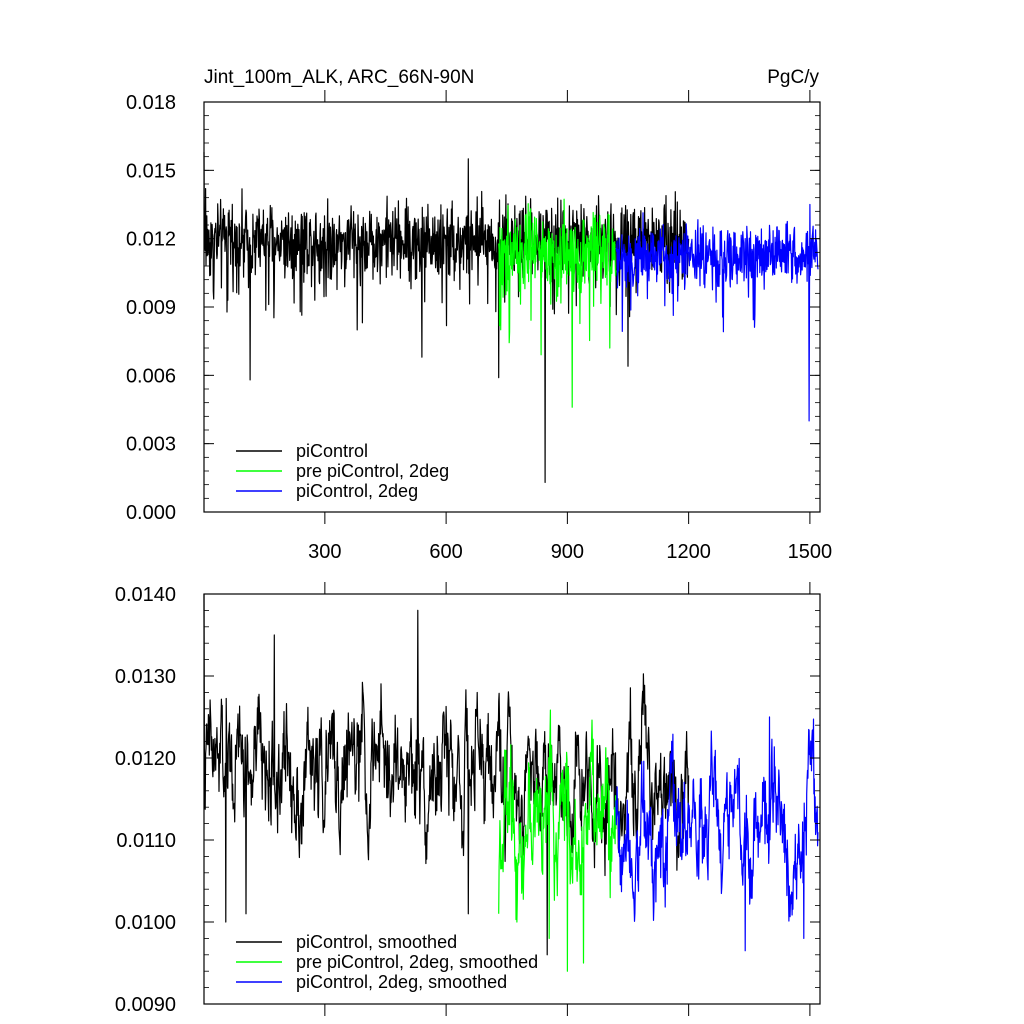 Image resolution: width=1024 pixels, height=1024 pixels. Describe the element at coordinates (376, 942) in the screenshot. I see `legend-label-picontrol-smoothed: piControl, smoothed` at that location.